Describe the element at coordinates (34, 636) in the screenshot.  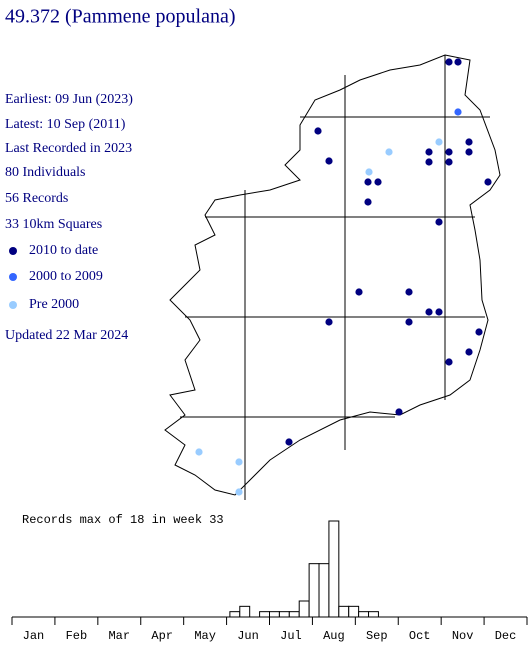
I see `month-label: Jan` at that location.